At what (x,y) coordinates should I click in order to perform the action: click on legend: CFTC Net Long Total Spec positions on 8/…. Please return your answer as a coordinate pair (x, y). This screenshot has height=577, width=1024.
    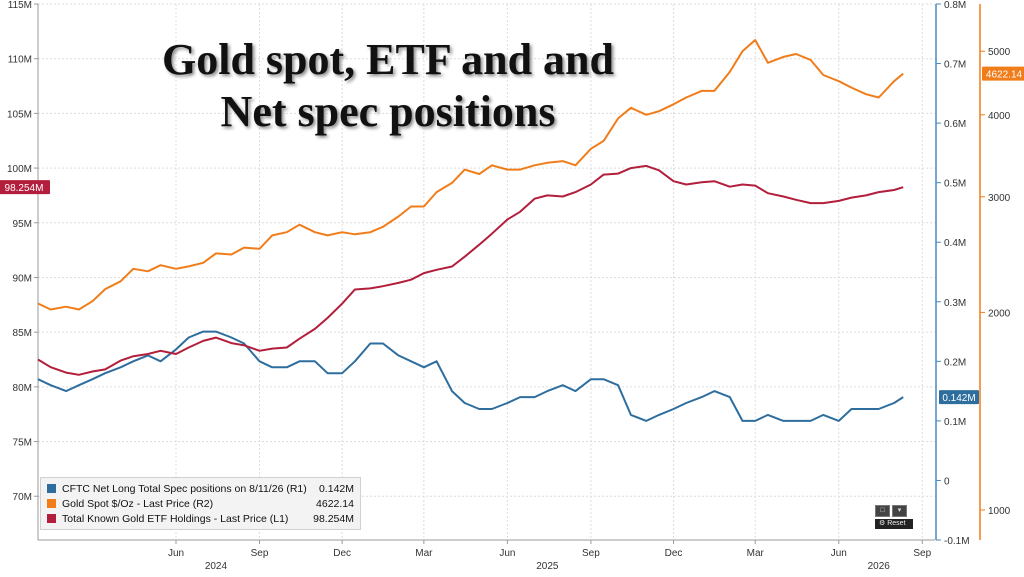
    Looking at the image, I should click on (200, 503).